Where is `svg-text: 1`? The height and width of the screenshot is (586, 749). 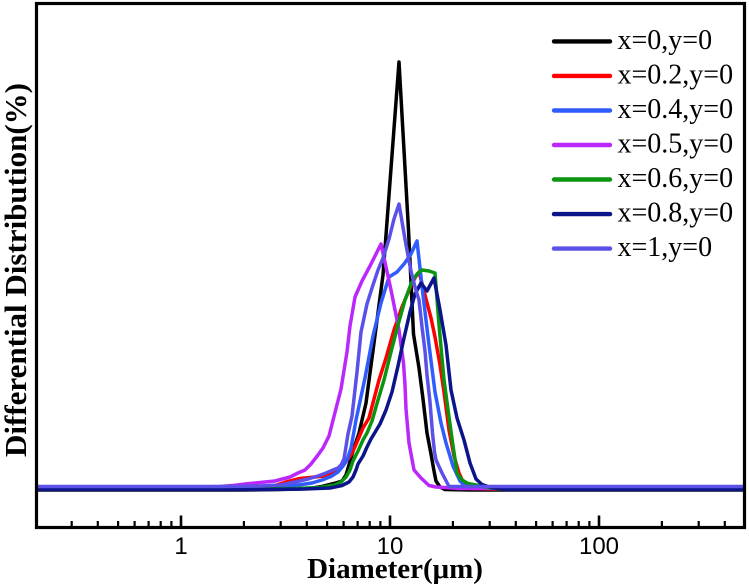
svg-text: 1 is located at coordinates (180, 546).